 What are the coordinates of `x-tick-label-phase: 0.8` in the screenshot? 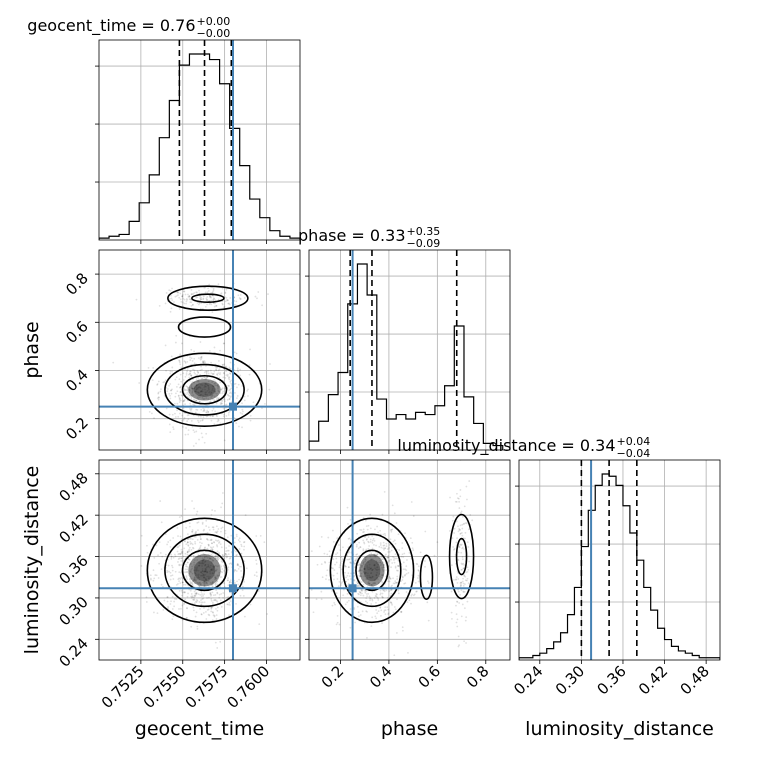 It's located at (478, 677).